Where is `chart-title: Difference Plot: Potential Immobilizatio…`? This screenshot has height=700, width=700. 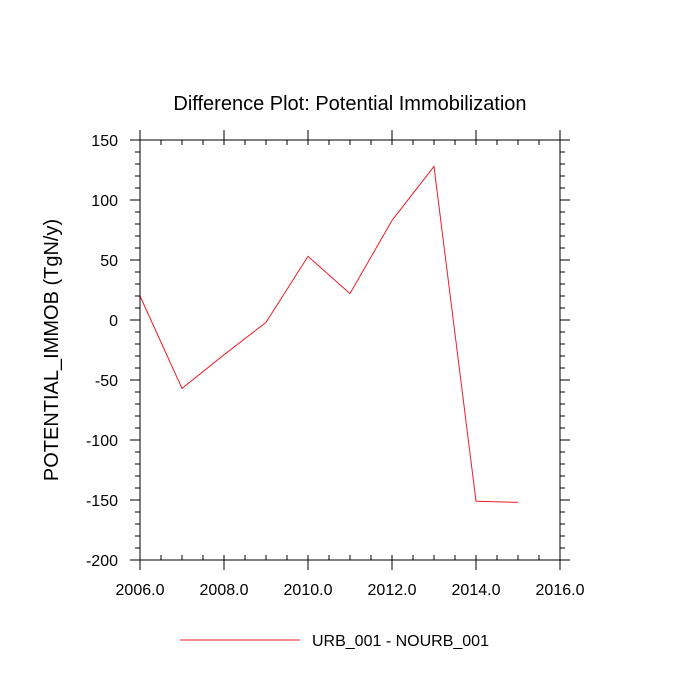 chart-title: Difference Plot: Potential Immobilizatio… is located at coordinates (349, 104).